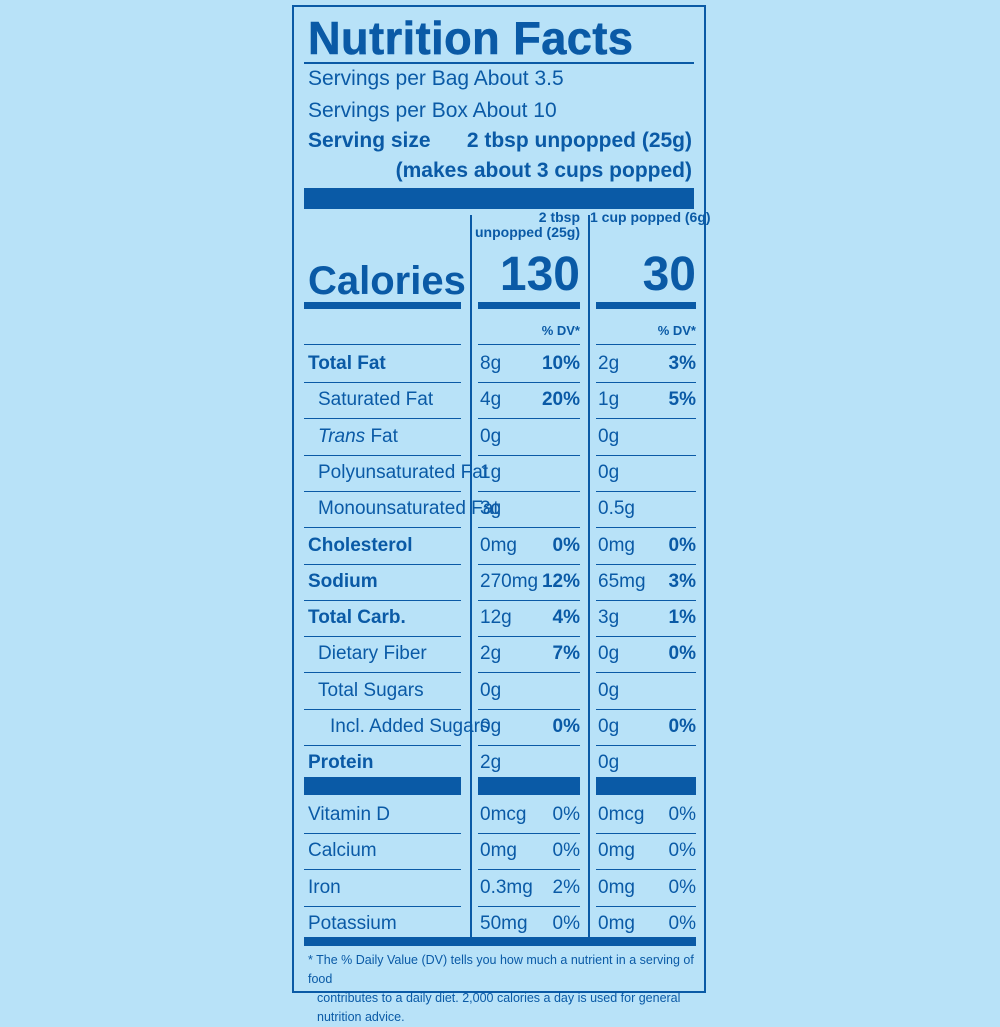 Image resolution: width=1000 pixels, height=1027 pixels. I want to click on vitamin-row: Vitamin D 0mcg 0% 0mcg 0%, so click(499, 815).